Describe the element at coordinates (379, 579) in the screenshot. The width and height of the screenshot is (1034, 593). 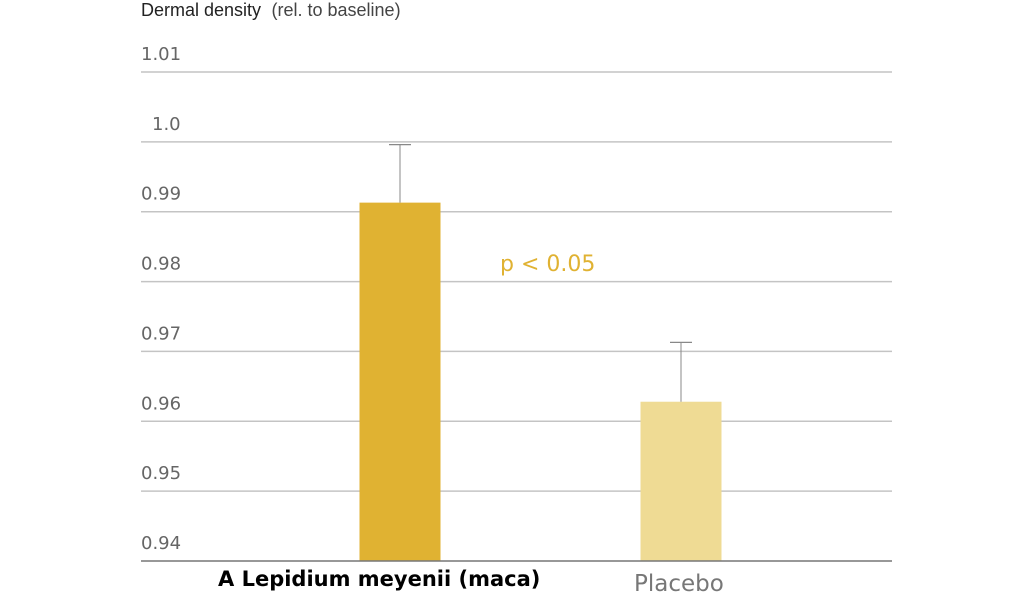
I see `x-category-label: A Lepidium meyenii (maca)` at that location.